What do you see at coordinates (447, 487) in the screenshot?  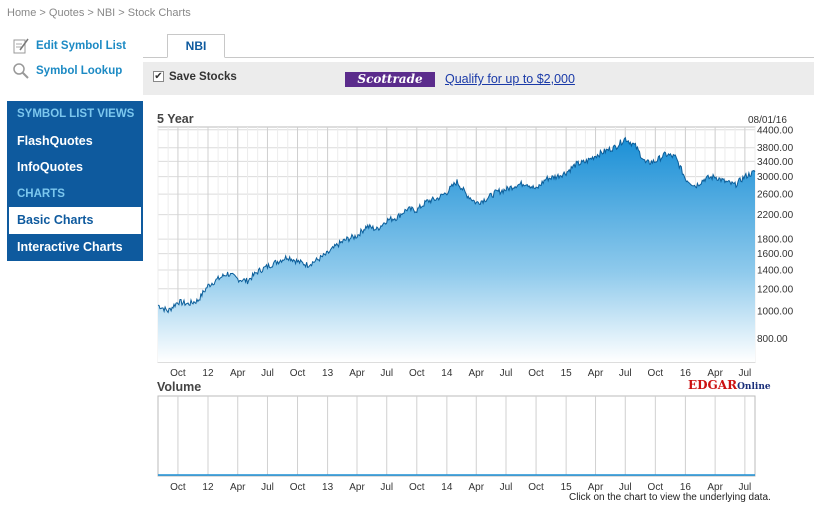 I see `volume-x-tick-label: 14` at bounding box center [447, 487].